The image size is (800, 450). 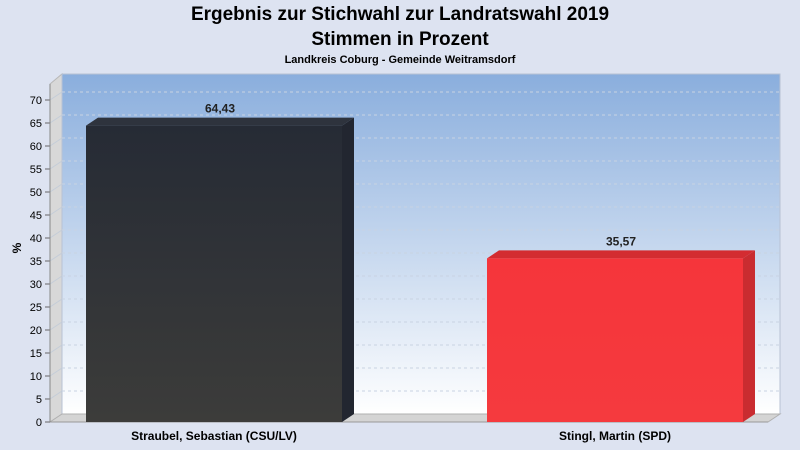 What do you see at coordinates (36, 147) in the screenshot?
I see `y-tick-label: 60` at bounding box center [36, 147].